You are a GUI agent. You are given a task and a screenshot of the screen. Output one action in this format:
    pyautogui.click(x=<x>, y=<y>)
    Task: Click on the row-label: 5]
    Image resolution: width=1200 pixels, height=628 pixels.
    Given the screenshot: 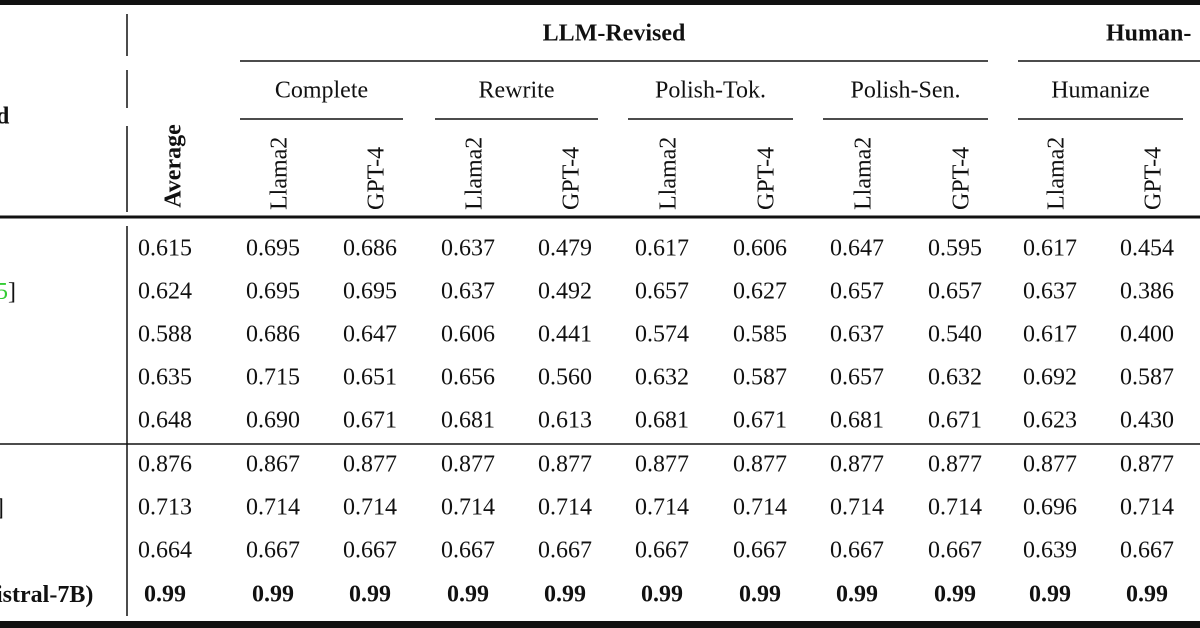 What is the action you would take?
    pyautogui.click(x=8, y=292)
    